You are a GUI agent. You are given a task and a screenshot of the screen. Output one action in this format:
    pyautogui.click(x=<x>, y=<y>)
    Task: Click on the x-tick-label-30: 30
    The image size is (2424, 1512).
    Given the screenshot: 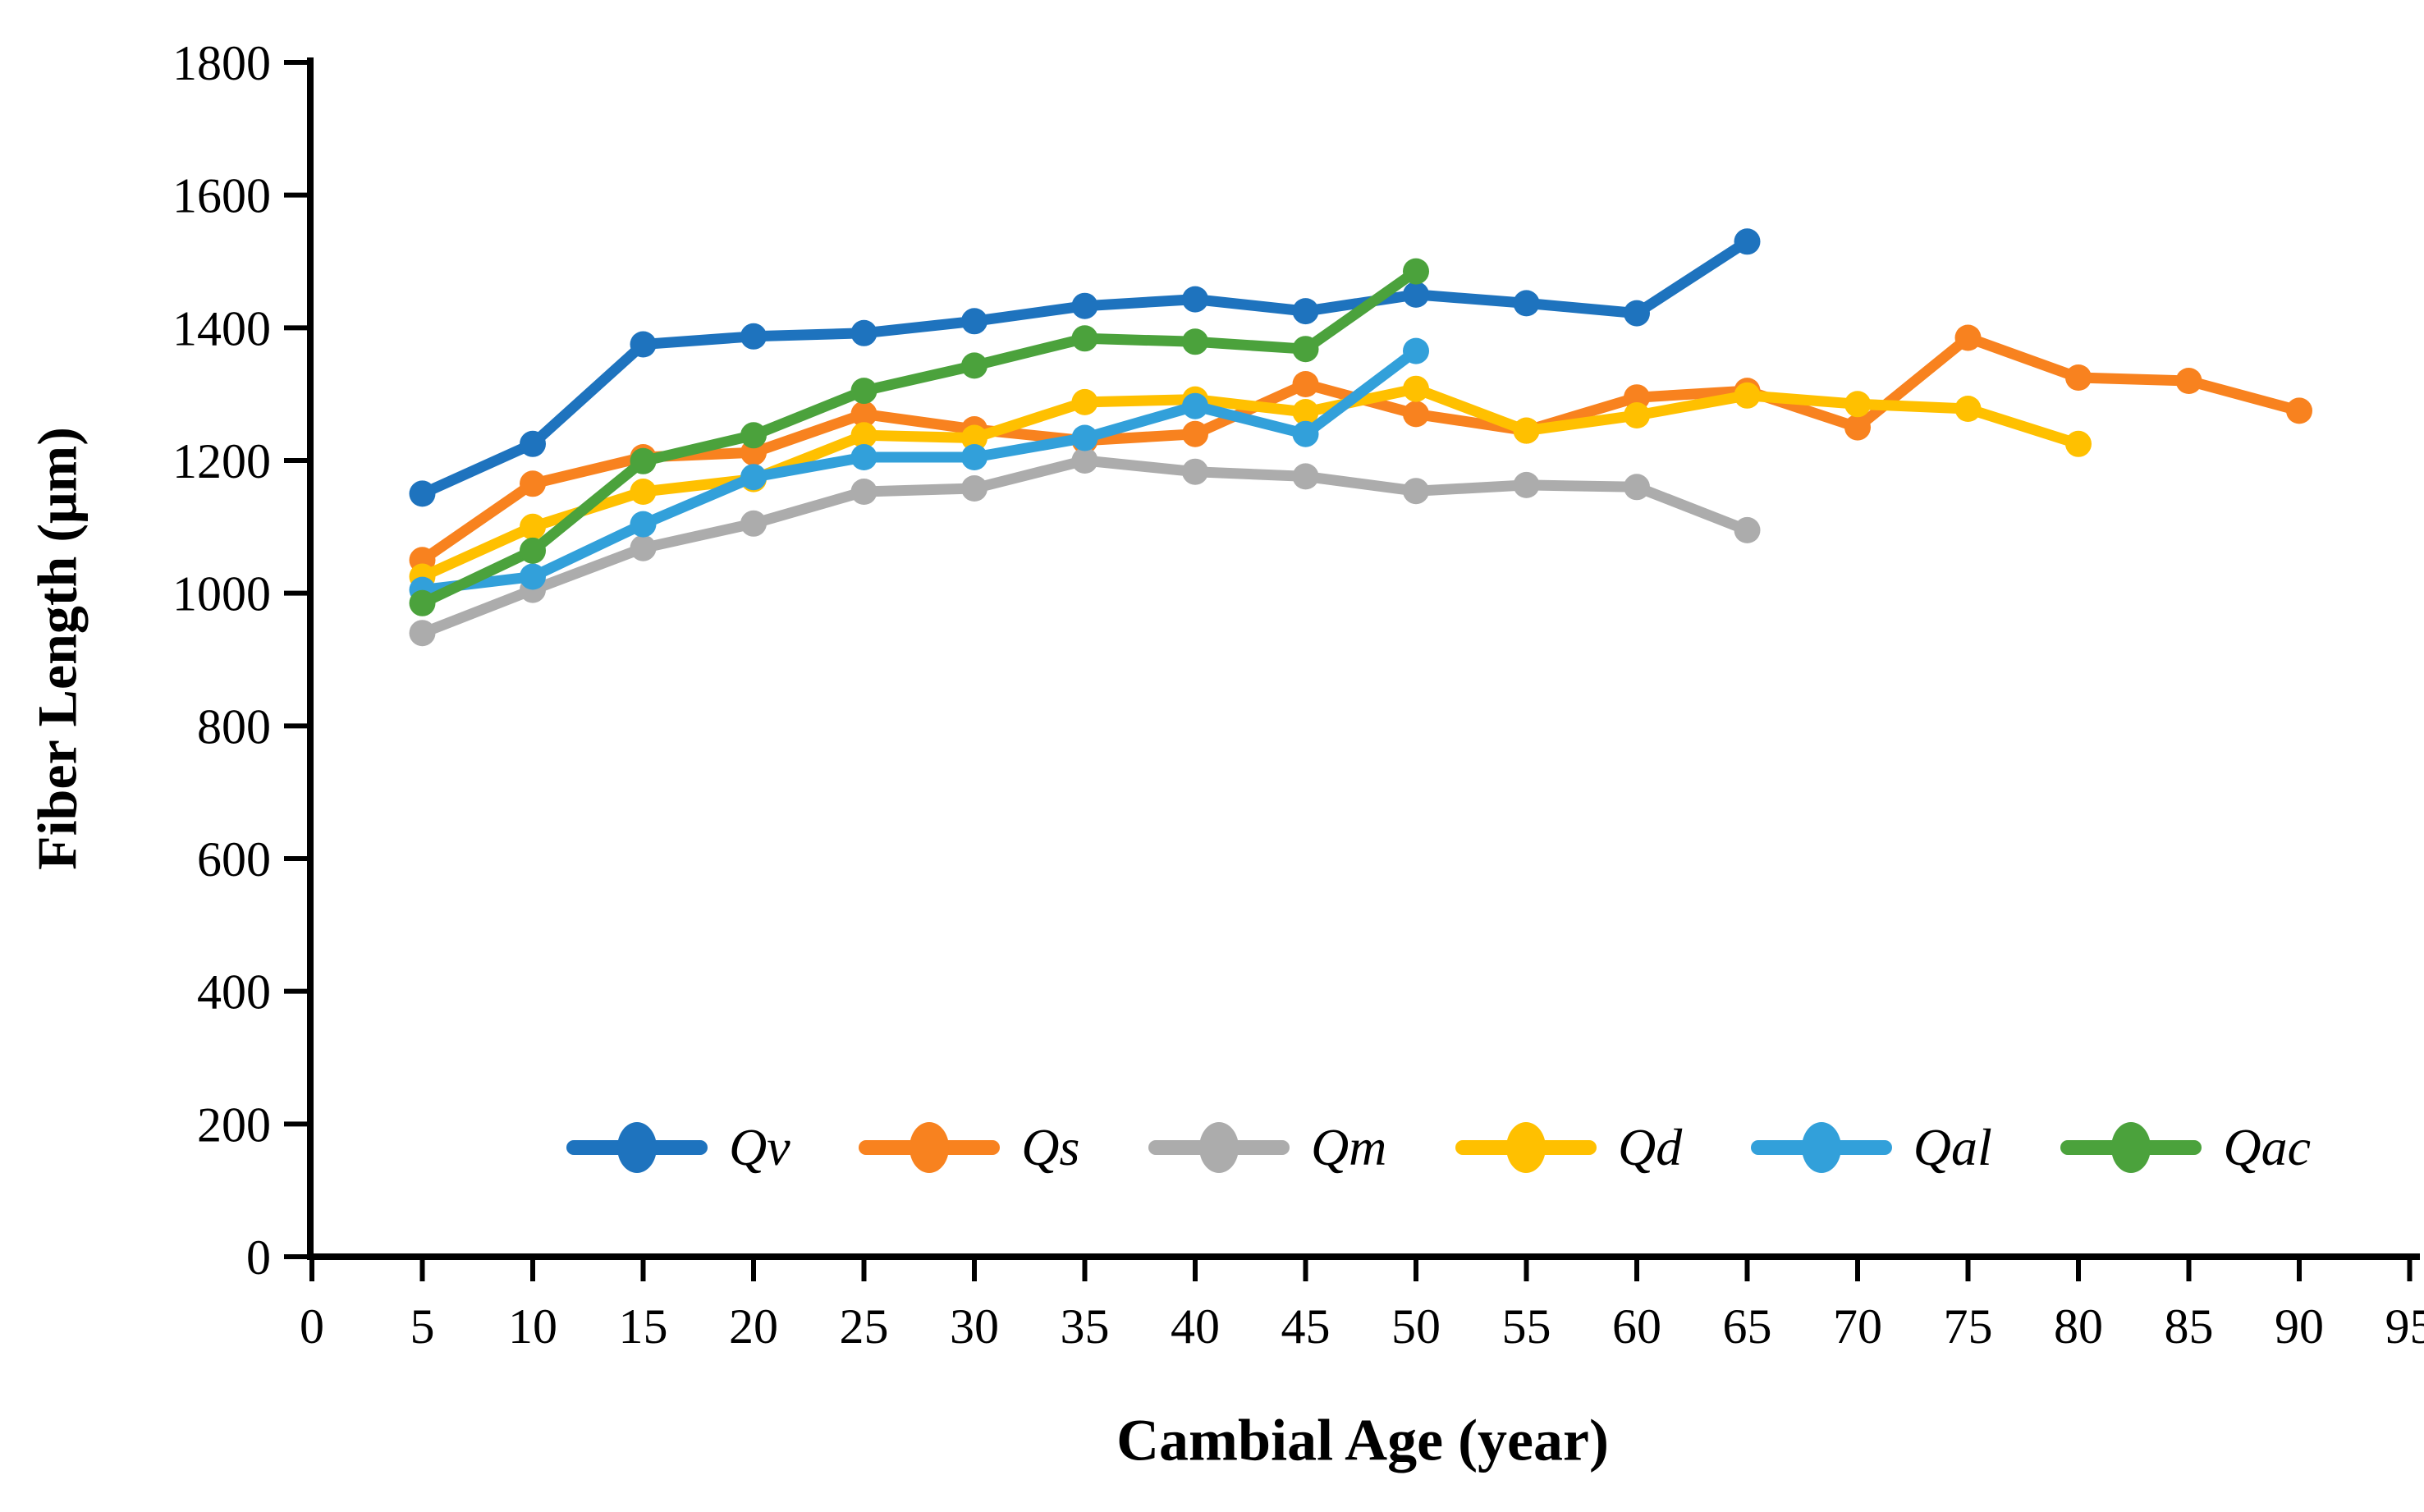 What is the action you would take?
    pyautogui.click(x=974, y=1326)
    